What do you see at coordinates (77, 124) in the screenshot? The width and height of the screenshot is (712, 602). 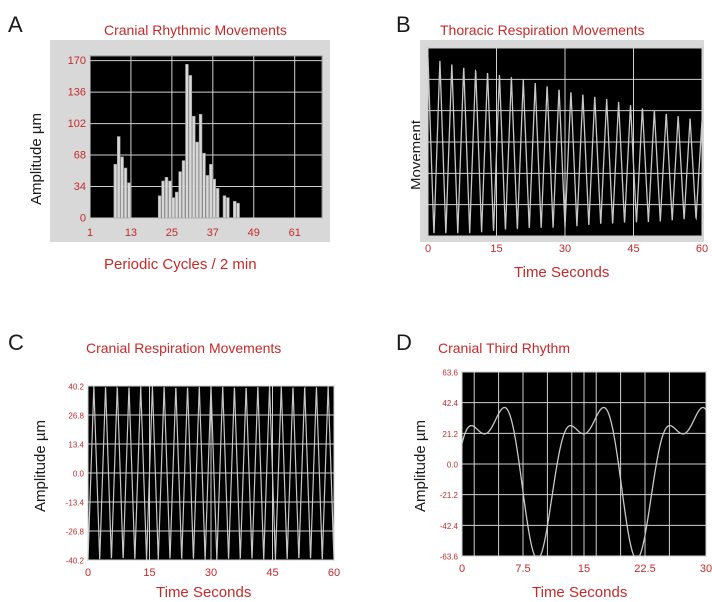 I see `y-tick-label: 102` at bounding box center [77, 124].